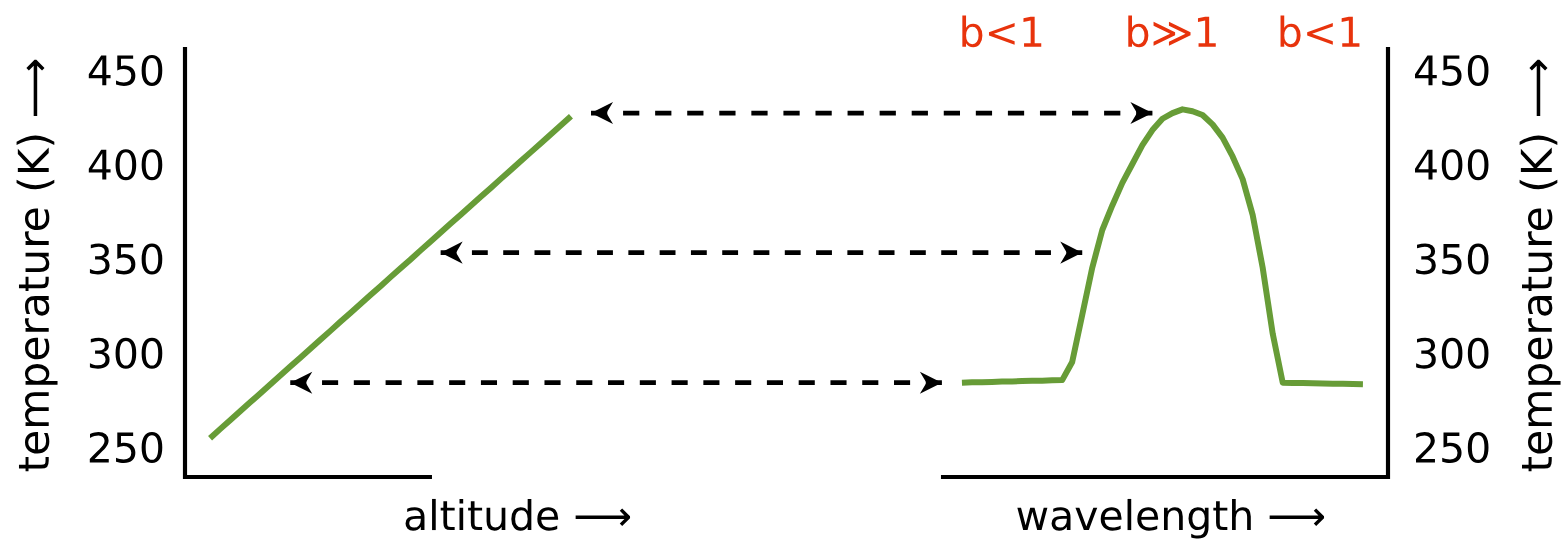  I want to click on text: wavelength ⟶, so click(1171, 518).